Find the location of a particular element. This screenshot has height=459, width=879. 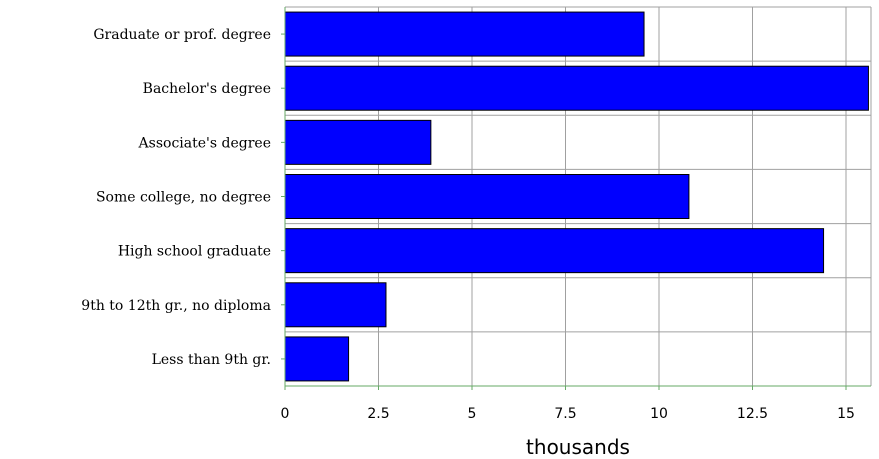

category-label: High school graduate is located at coordinates (194, 252).